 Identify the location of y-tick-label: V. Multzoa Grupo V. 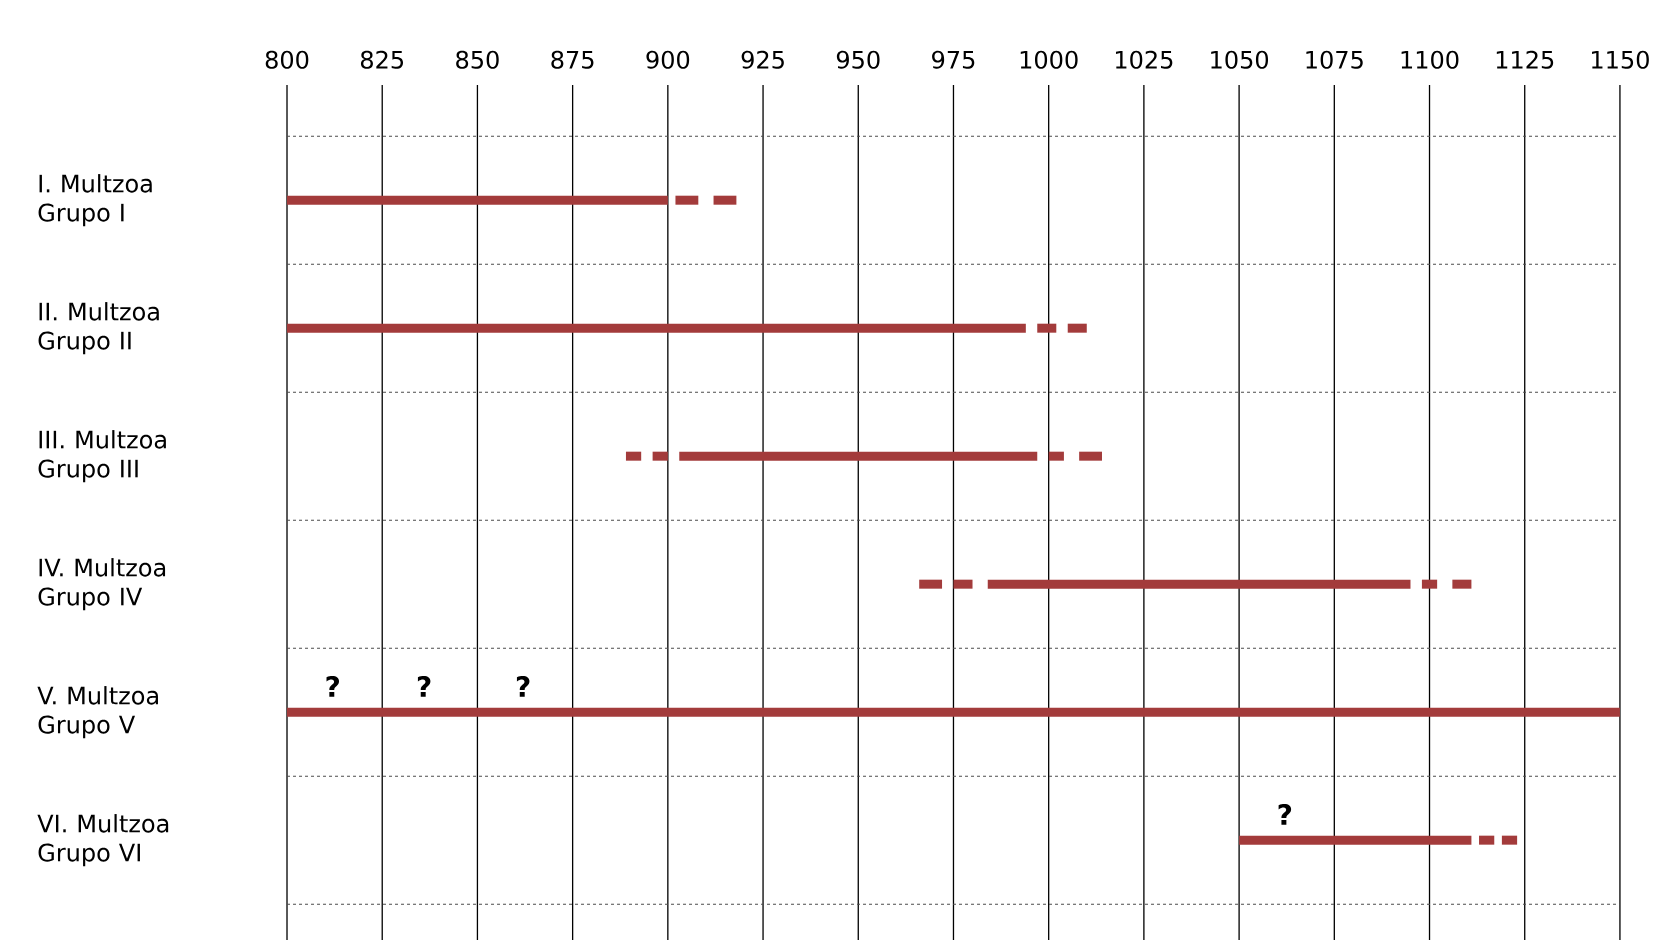
(97, 712).